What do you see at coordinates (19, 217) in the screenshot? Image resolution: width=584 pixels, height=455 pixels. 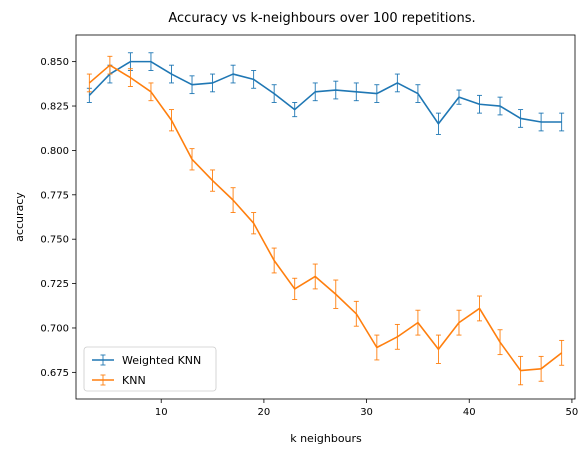 I see `y-axis-label: accuracy` at bounding box center [19, 217].